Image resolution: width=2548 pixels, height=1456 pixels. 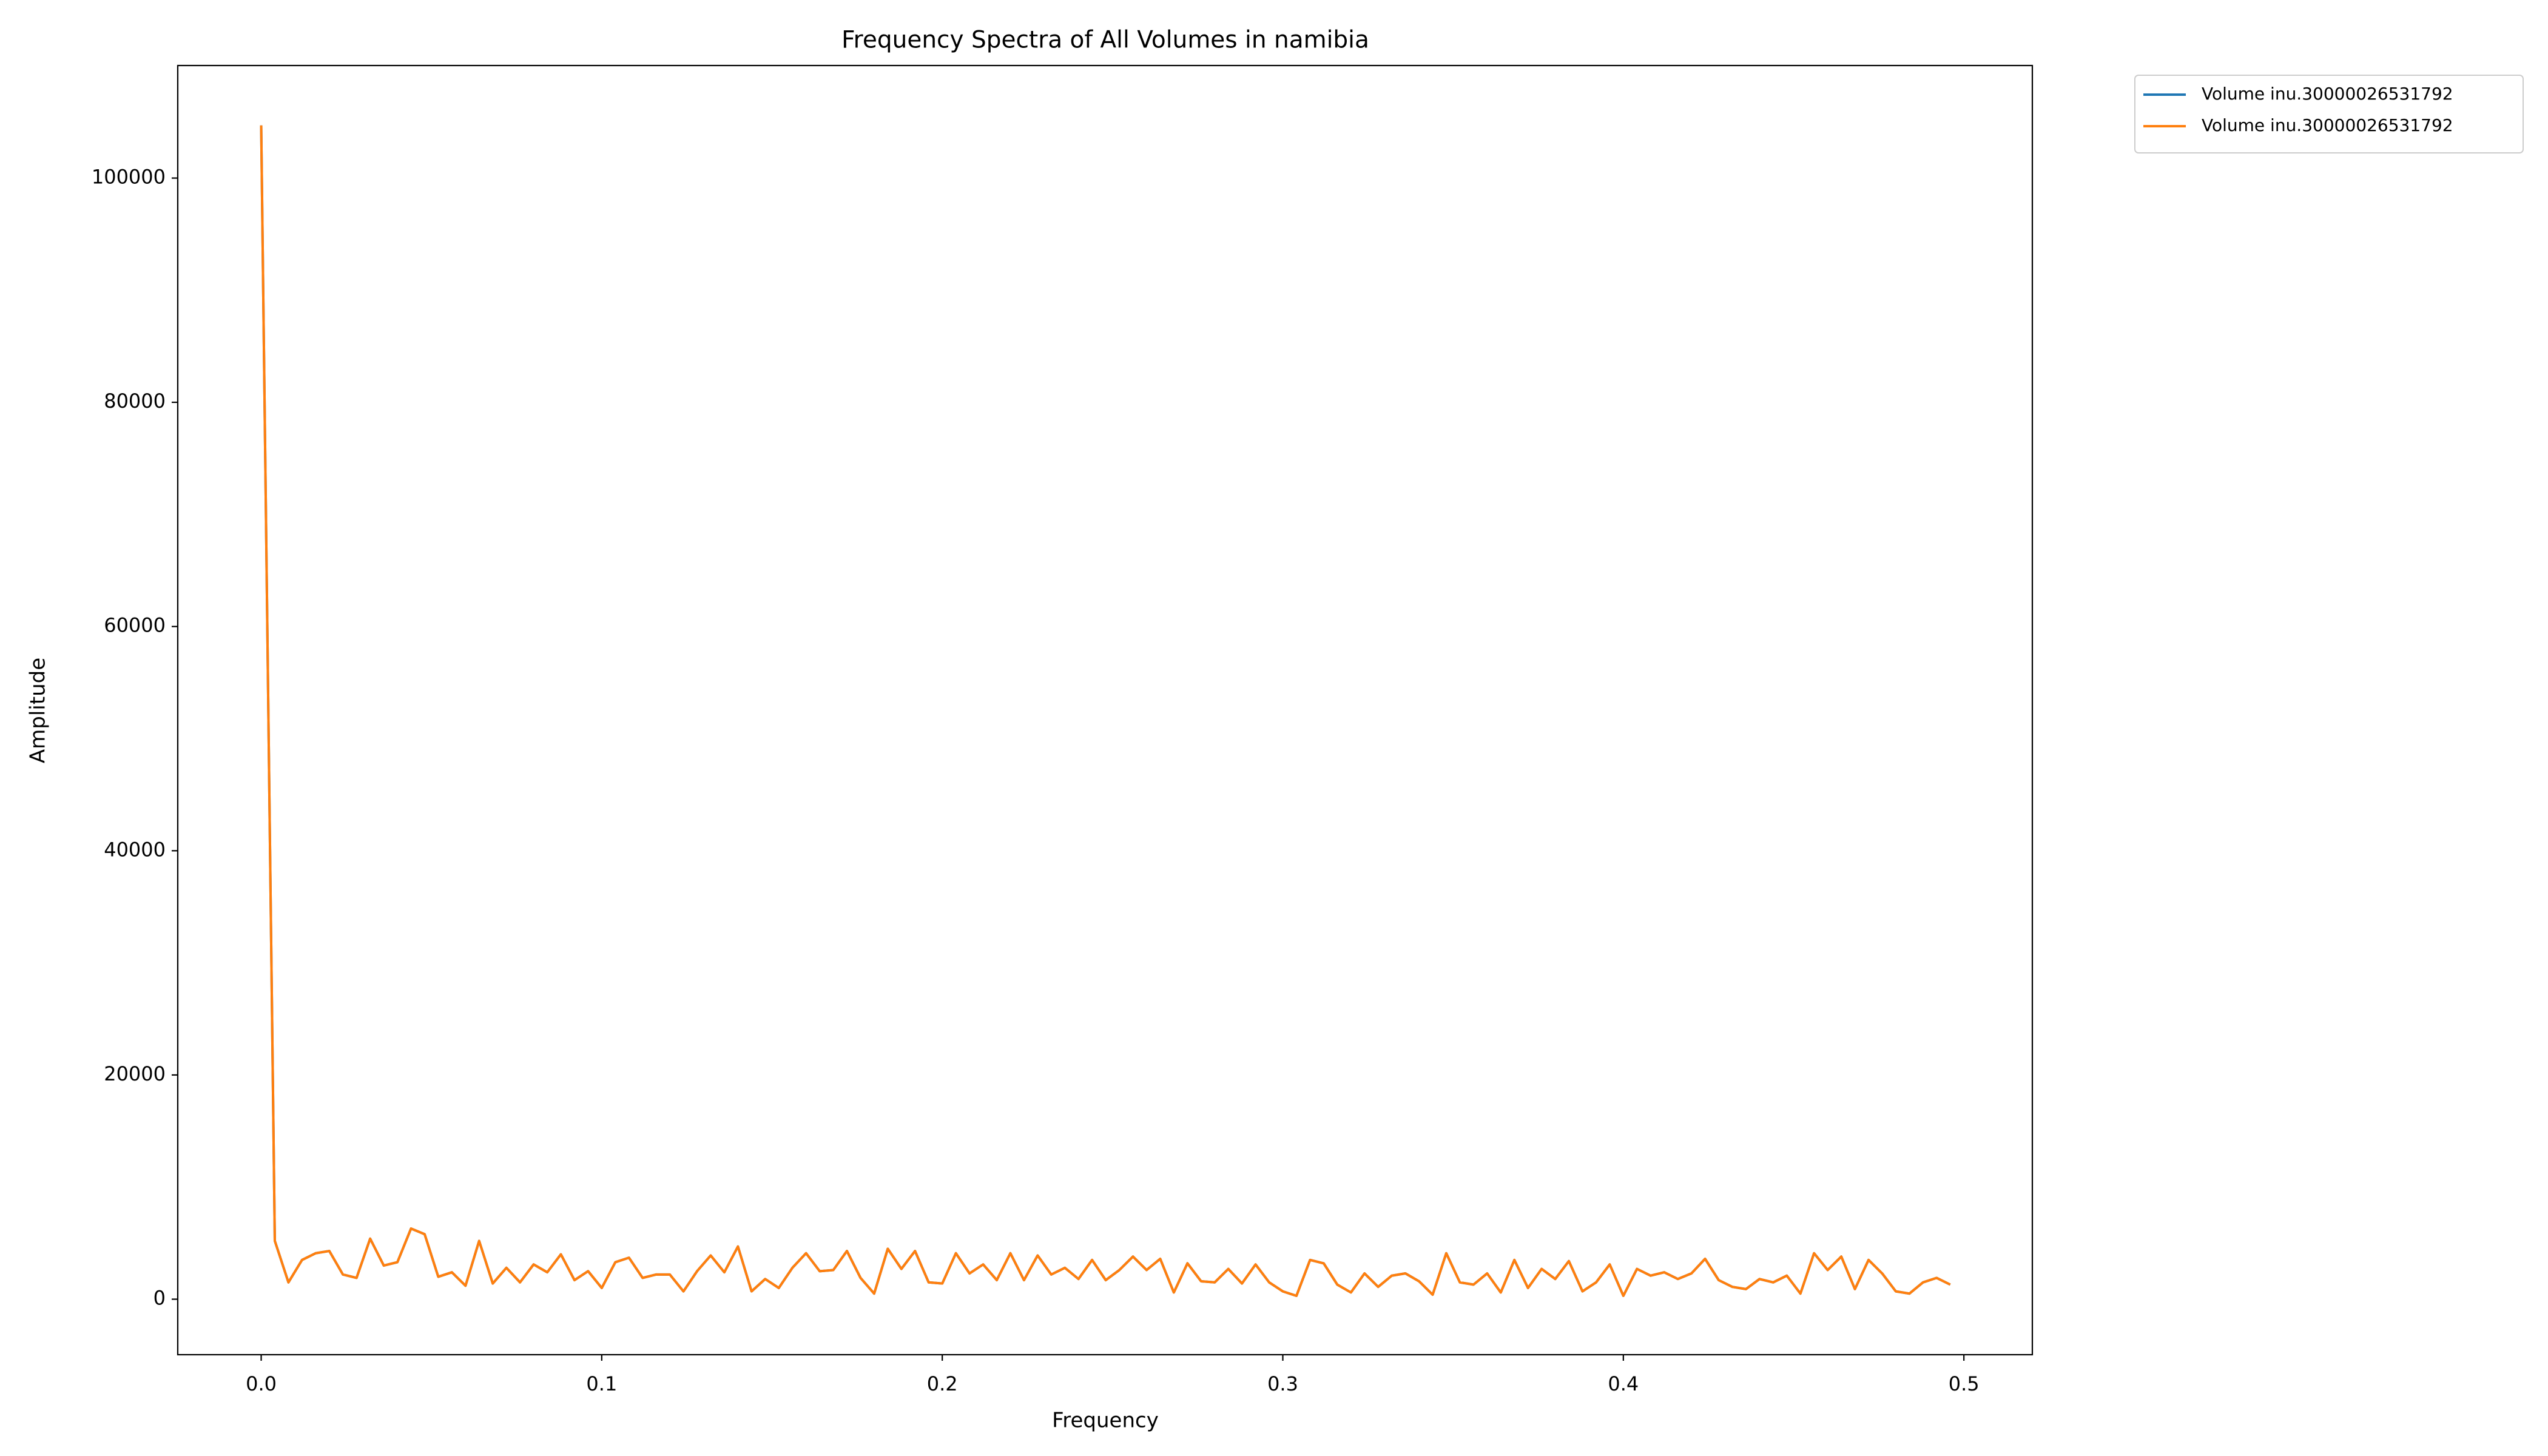 What do you see at coordinates (601, 1383) in the screenshot?
I see `x-tick-label: 0.1` at bounding box center [601, 1383].